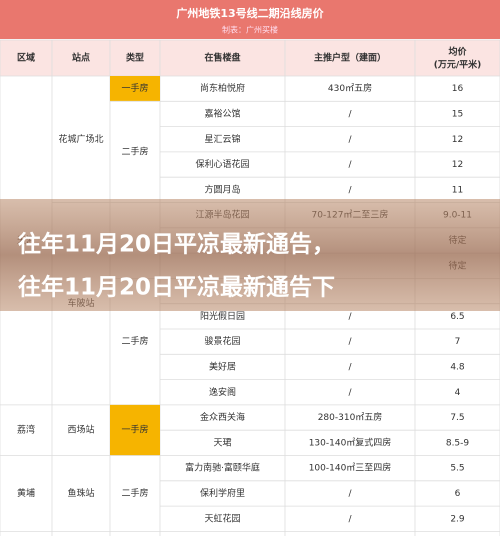 This screenshot has width=500, height=536. I want to click on cell: 金众西关海, so click(222, 417).